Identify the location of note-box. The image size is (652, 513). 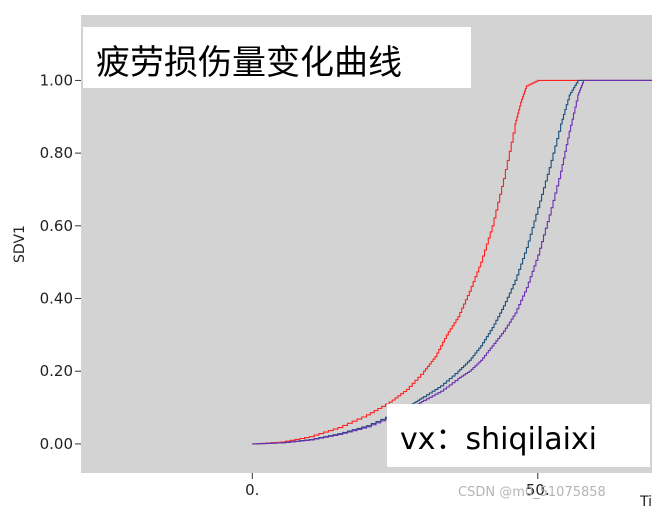
(518, 435).